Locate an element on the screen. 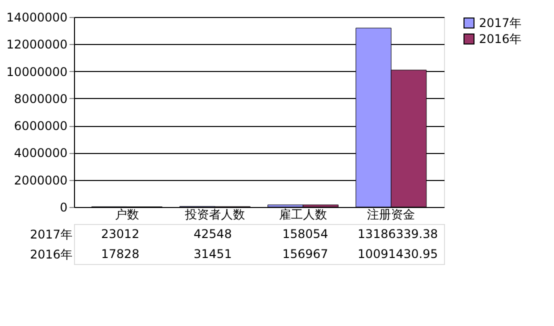 The width and height of the screenshot is (554, 326). data-label: 156967 is located at coordinates (305, 254).